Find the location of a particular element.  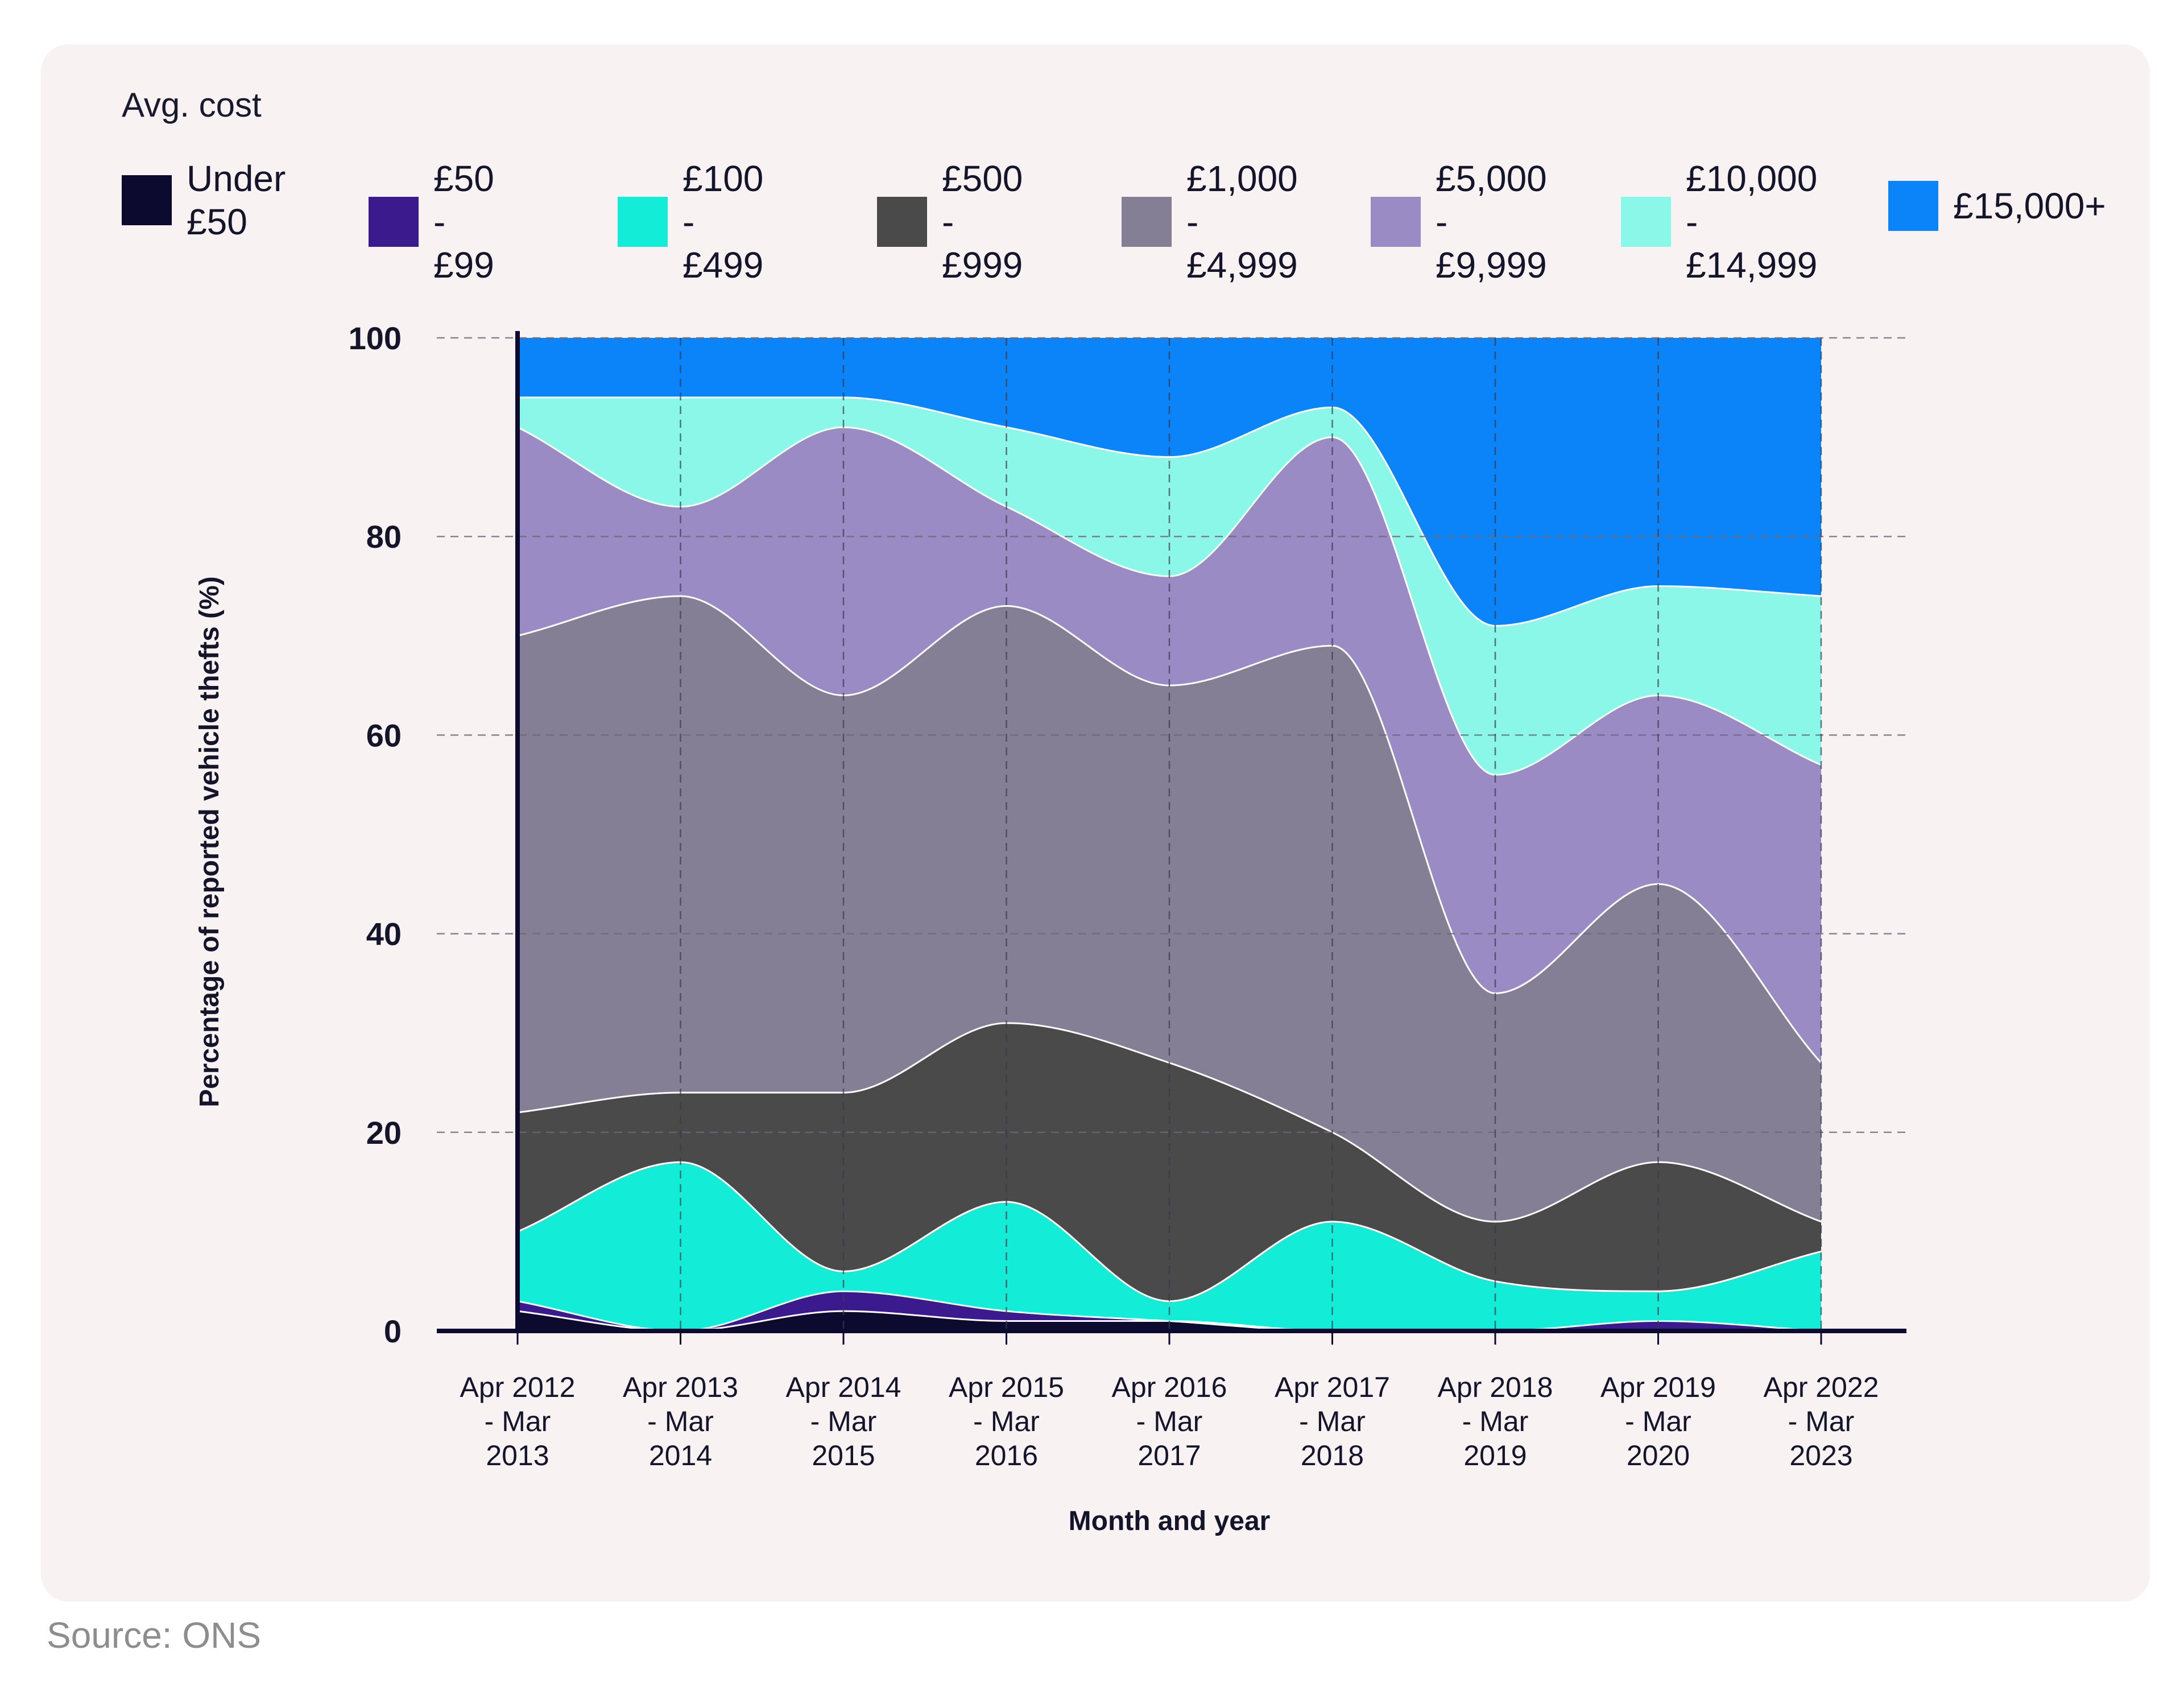

x-tick-label: Apr 2019 is located at coordinates (1658, 1387).